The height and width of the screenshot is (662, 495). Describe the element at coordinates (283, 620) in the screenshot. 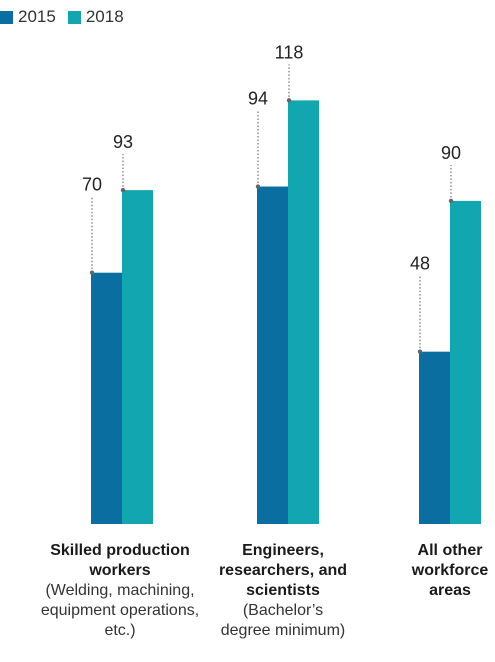

I see `category-subtitle: (Bachelor’s degree minimum)` at that location.